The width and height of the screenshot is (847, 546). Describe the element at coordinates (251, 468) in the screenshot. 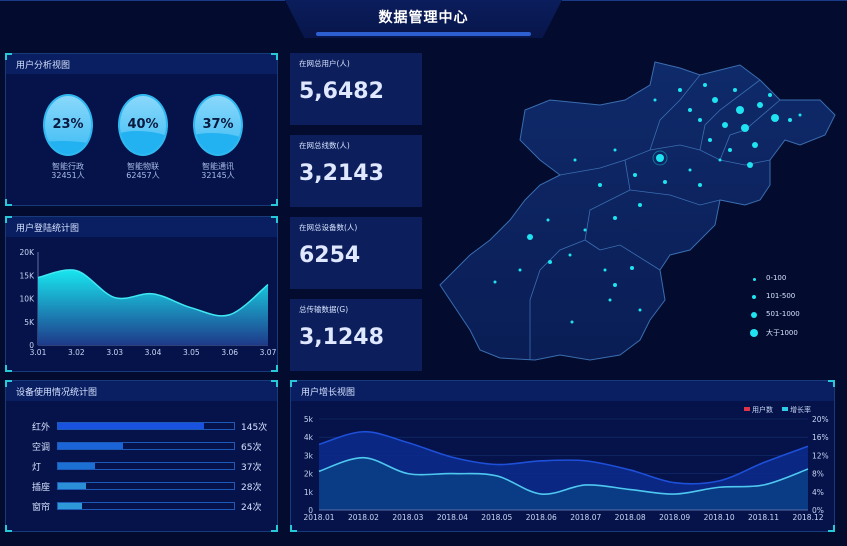

I see `device-count: 37次` at that location.